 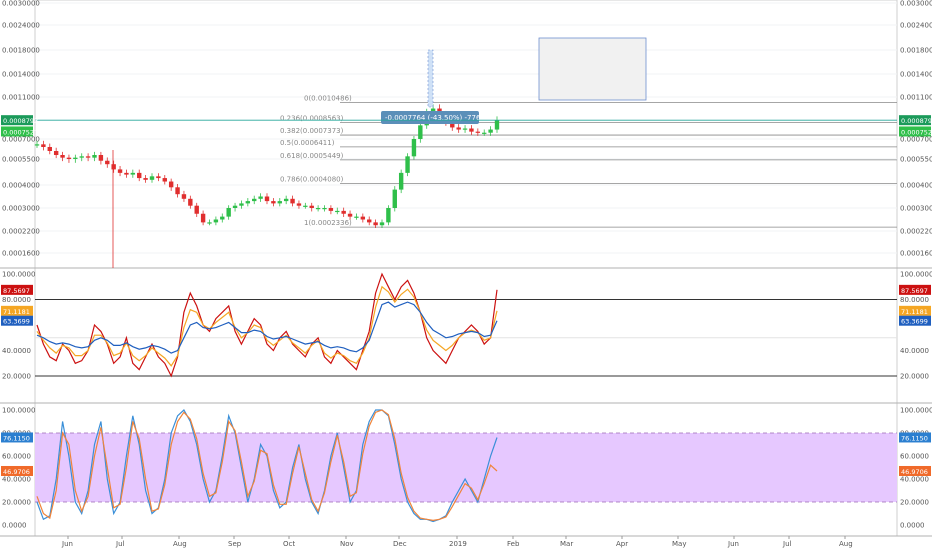 I want to click on rsi-axis-tick-right: 100.0000, so click(x=916, y=275).